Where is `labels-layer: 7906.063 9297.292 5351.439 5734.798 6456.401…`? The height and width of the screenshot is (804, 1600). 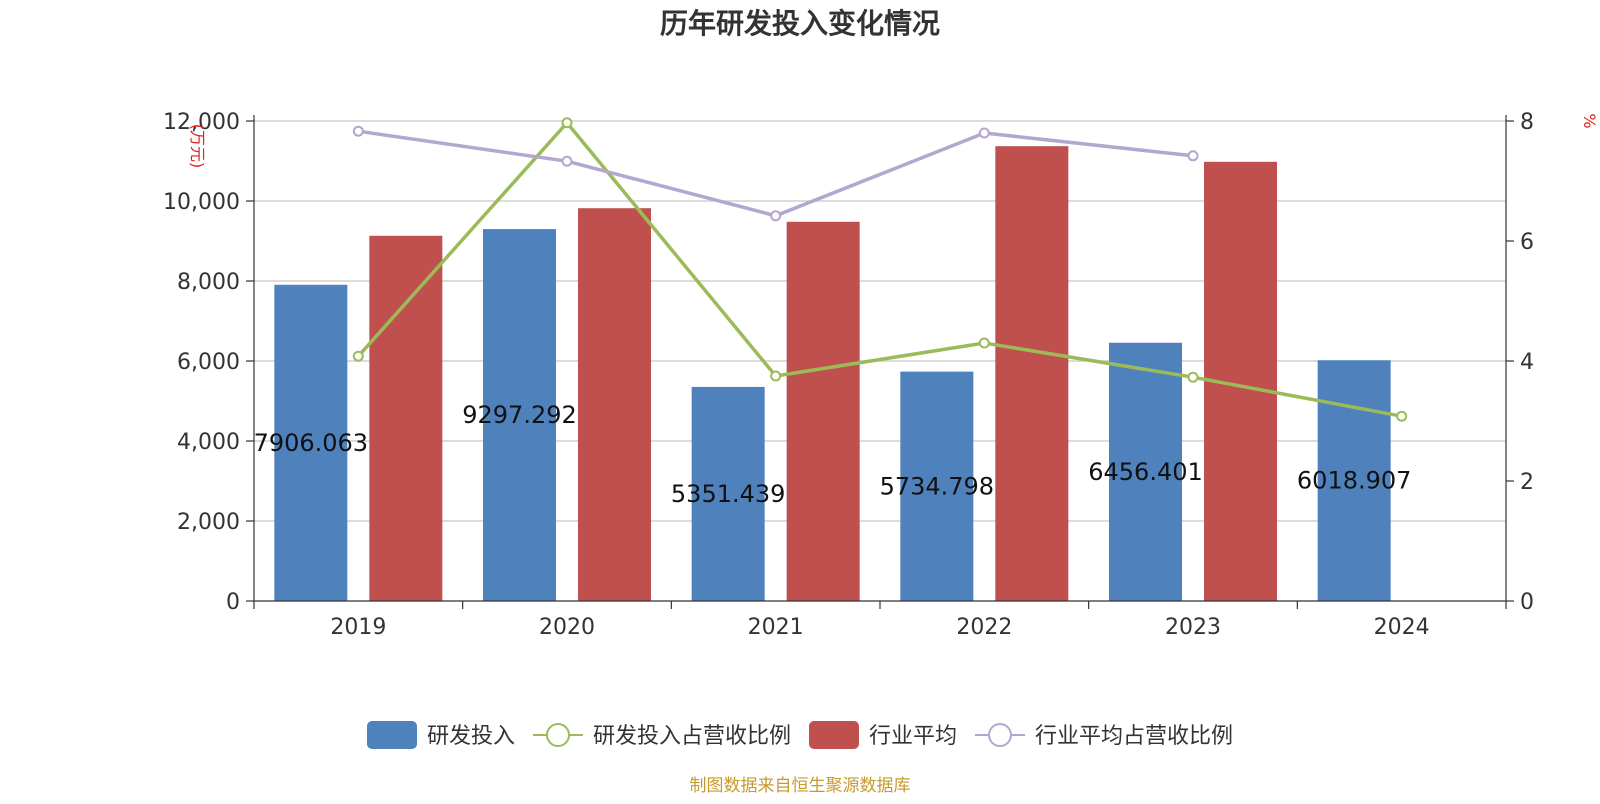
labels-layer: 7906.063 9297.292 5351.439 5734.798 6456.401… is located at coordinates (833, 454).